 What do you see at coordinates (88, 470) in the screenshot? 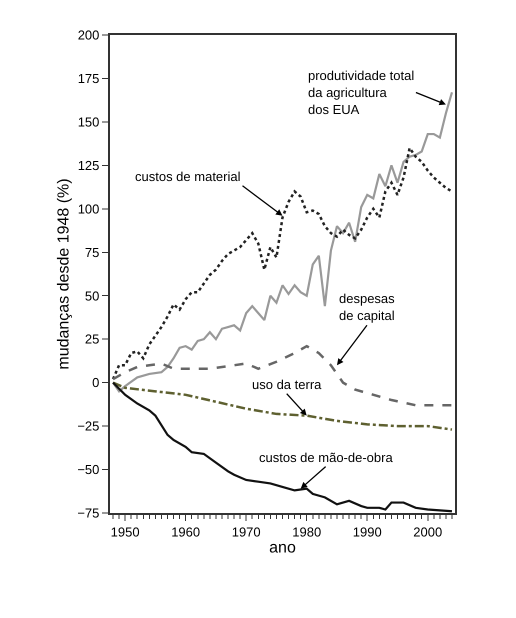
I see `y-tick-label: −50` at bounding box center [88, 470].